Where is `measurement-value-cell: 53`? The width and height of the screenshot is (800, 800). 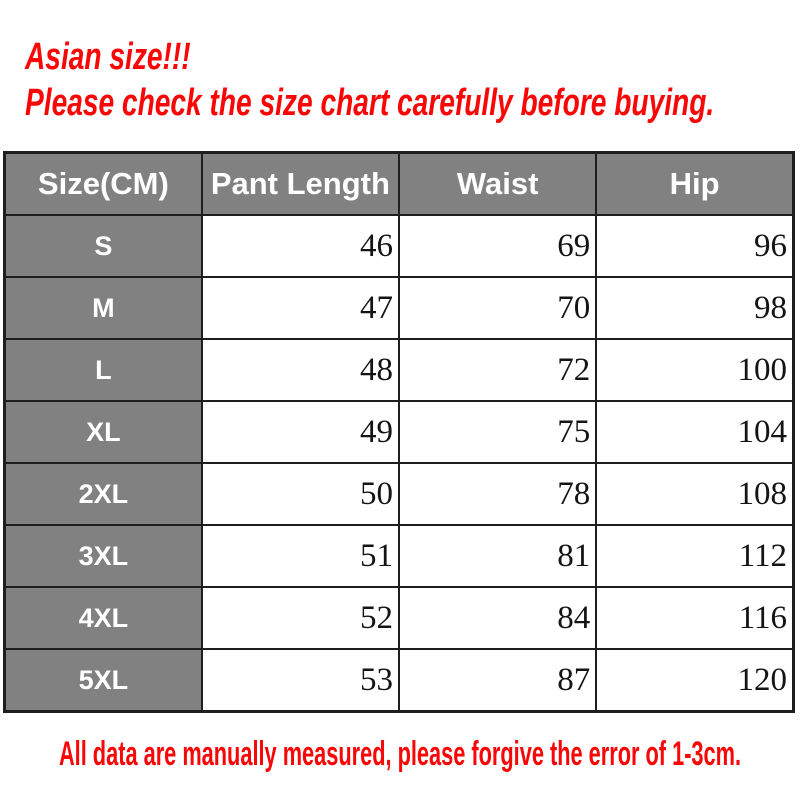
measurement-value-cell: 53 is located at coordinates (300, 680).